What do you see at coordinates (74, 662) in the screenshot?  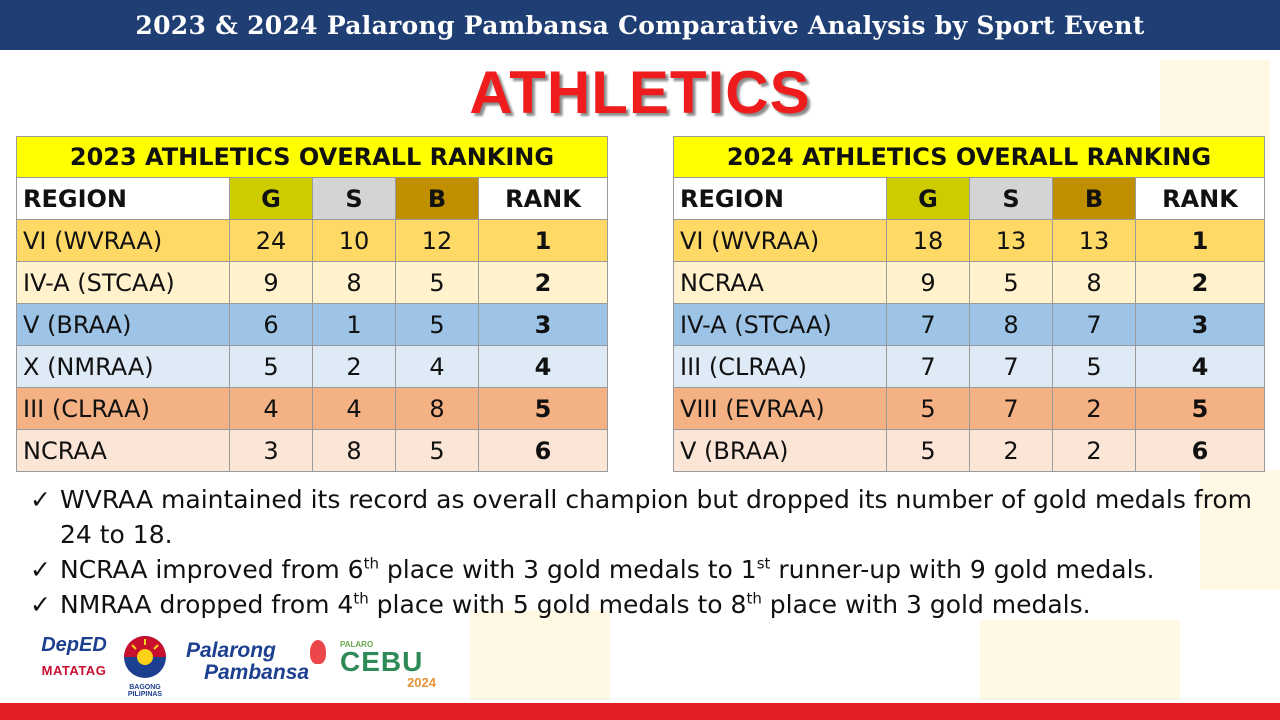 I see `deped-matatag-logo: DepED MATATAG` at bounding box center [74, 662].